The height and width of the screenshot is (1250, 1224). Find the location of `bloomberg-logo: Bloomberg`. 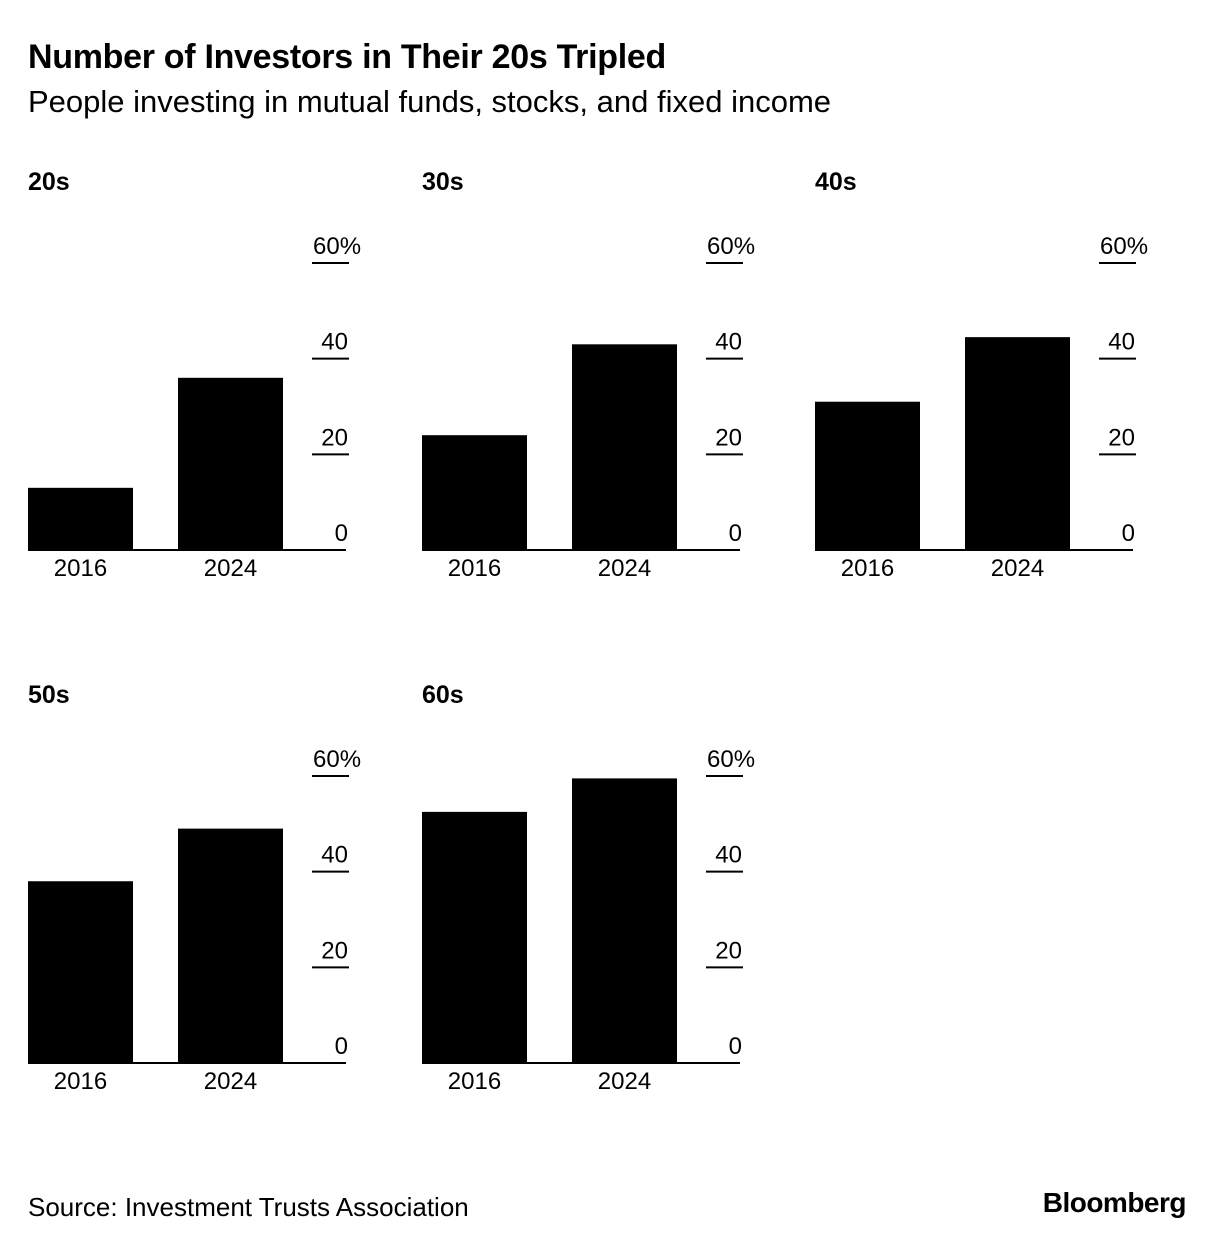

bloomberg-logo: Bloomberg is located at coordinates (1114, 1202).